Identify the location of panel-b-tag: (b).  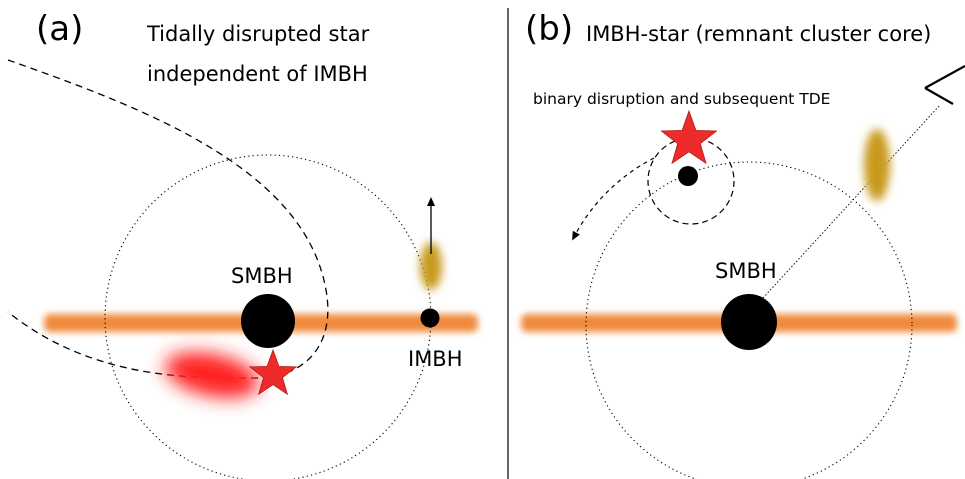
(549, 29).